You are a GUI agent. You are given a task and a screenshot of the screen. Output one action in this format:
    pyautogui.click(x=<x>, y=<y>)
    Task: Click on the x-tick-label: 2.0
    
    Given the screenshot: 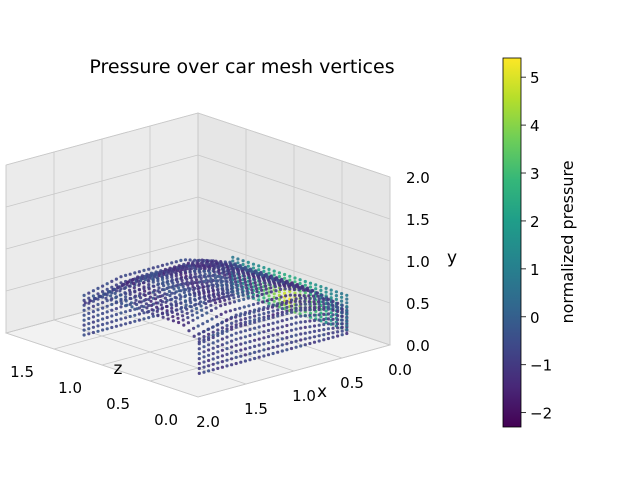 What is the action you would take?
    pyautogui.click(x=208, y=422)
    